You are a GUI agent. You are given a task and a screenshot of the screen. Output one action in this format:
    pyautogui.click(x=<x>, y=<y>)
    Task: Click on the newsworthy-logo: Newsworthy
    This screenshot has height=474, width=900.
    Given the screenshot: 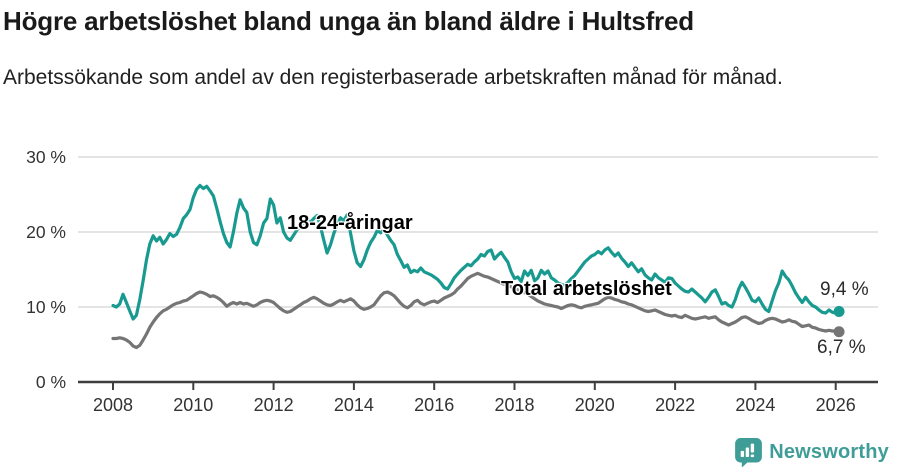 What is the action you would take?
    pyautogui.click(x=812, y=452)
    